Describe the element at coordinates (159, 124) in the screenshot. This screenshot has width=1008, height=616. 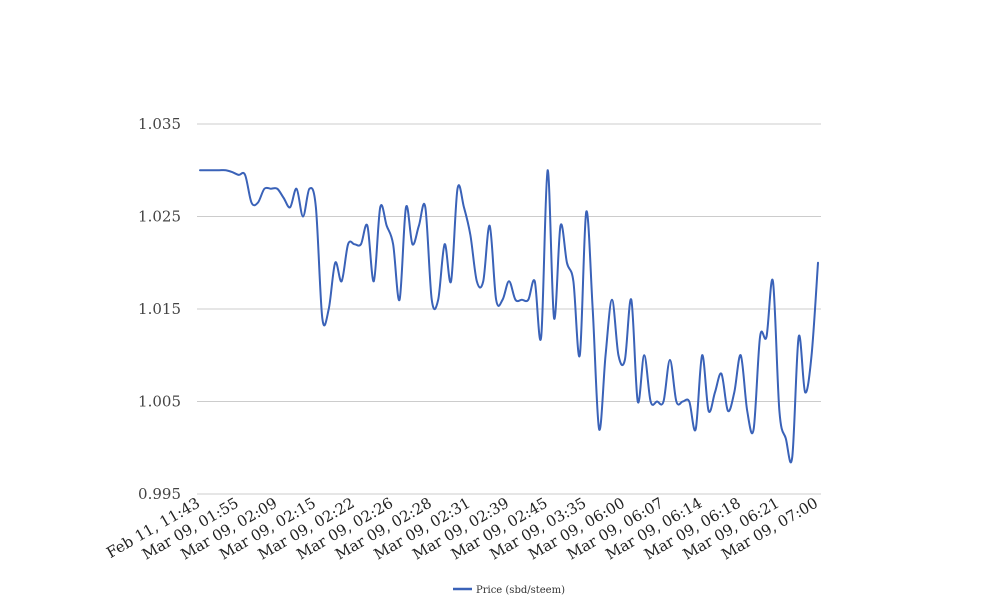
I see `y-tick-label: 1.035` at that location.